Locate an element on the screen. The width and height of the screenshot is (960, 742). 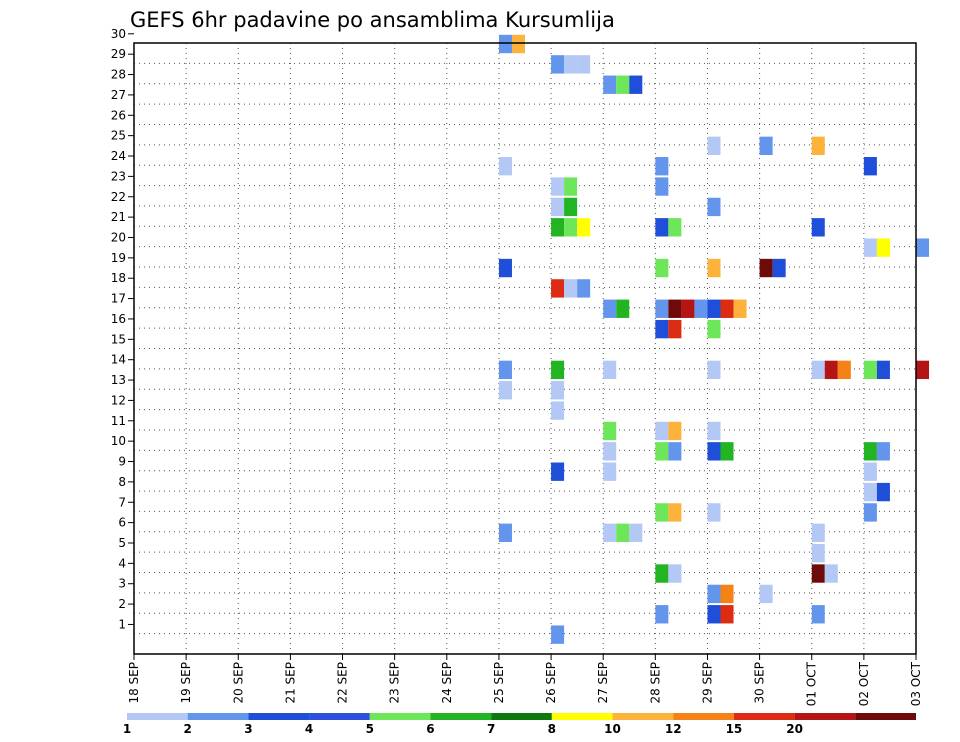
y-tick-label: 20 is located at coordinates (118, 237).